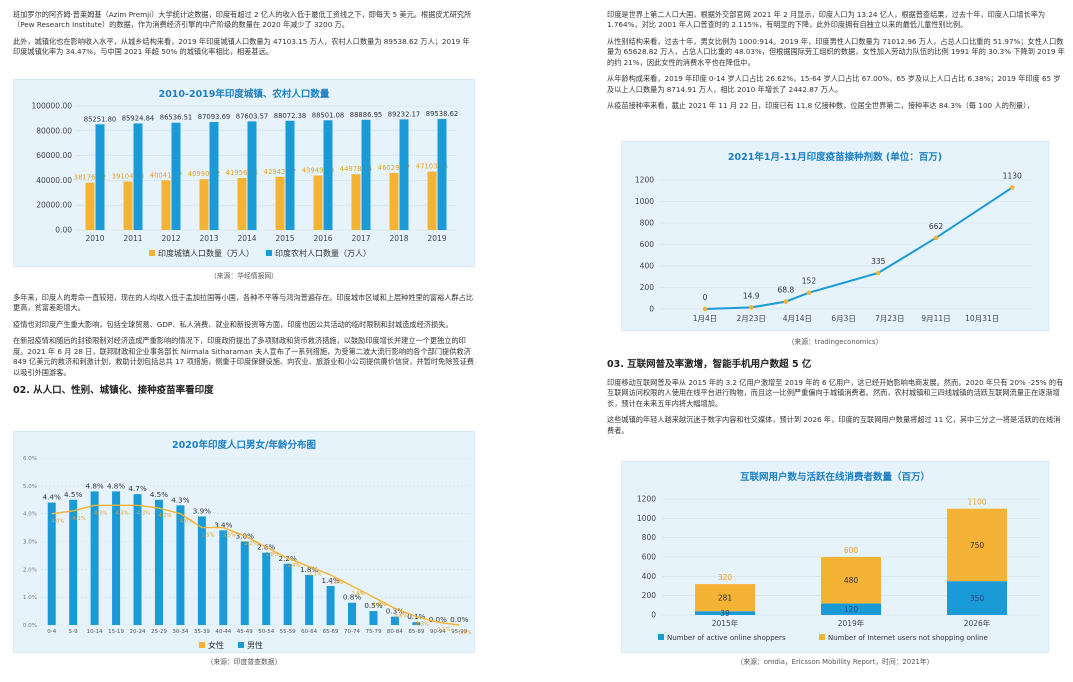 This screenshot has height=682, width=1073. What do you see at coordinates (63, 230) in the screenshot?
I see `y-tick-label: 0.00` at bounding box center [63, 230].